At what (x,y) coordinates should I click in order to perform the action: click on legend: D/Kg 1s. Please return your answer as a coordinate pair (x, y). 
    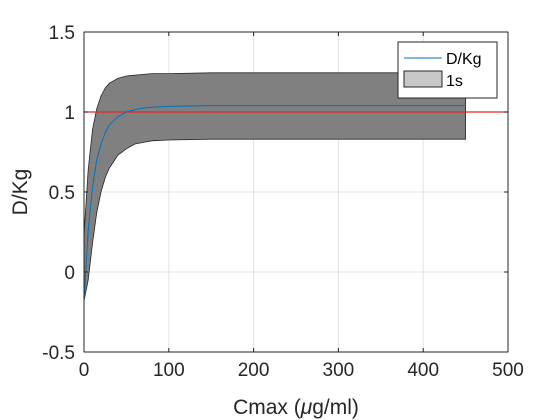
    Looking at the image, I should click on (447, 70).